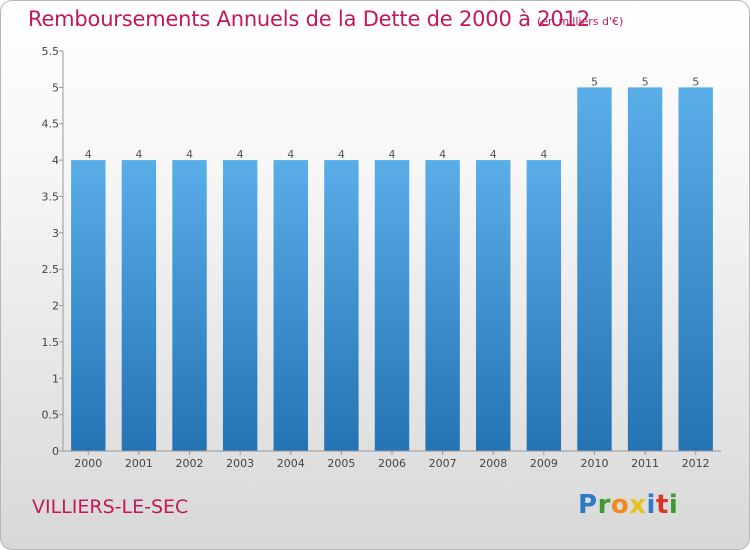 The width and height of the screenshot is (750, 550). Describe the element at coordinates (190, 463) in the screenshot. I see `x-tick-label: 2002` at that location.